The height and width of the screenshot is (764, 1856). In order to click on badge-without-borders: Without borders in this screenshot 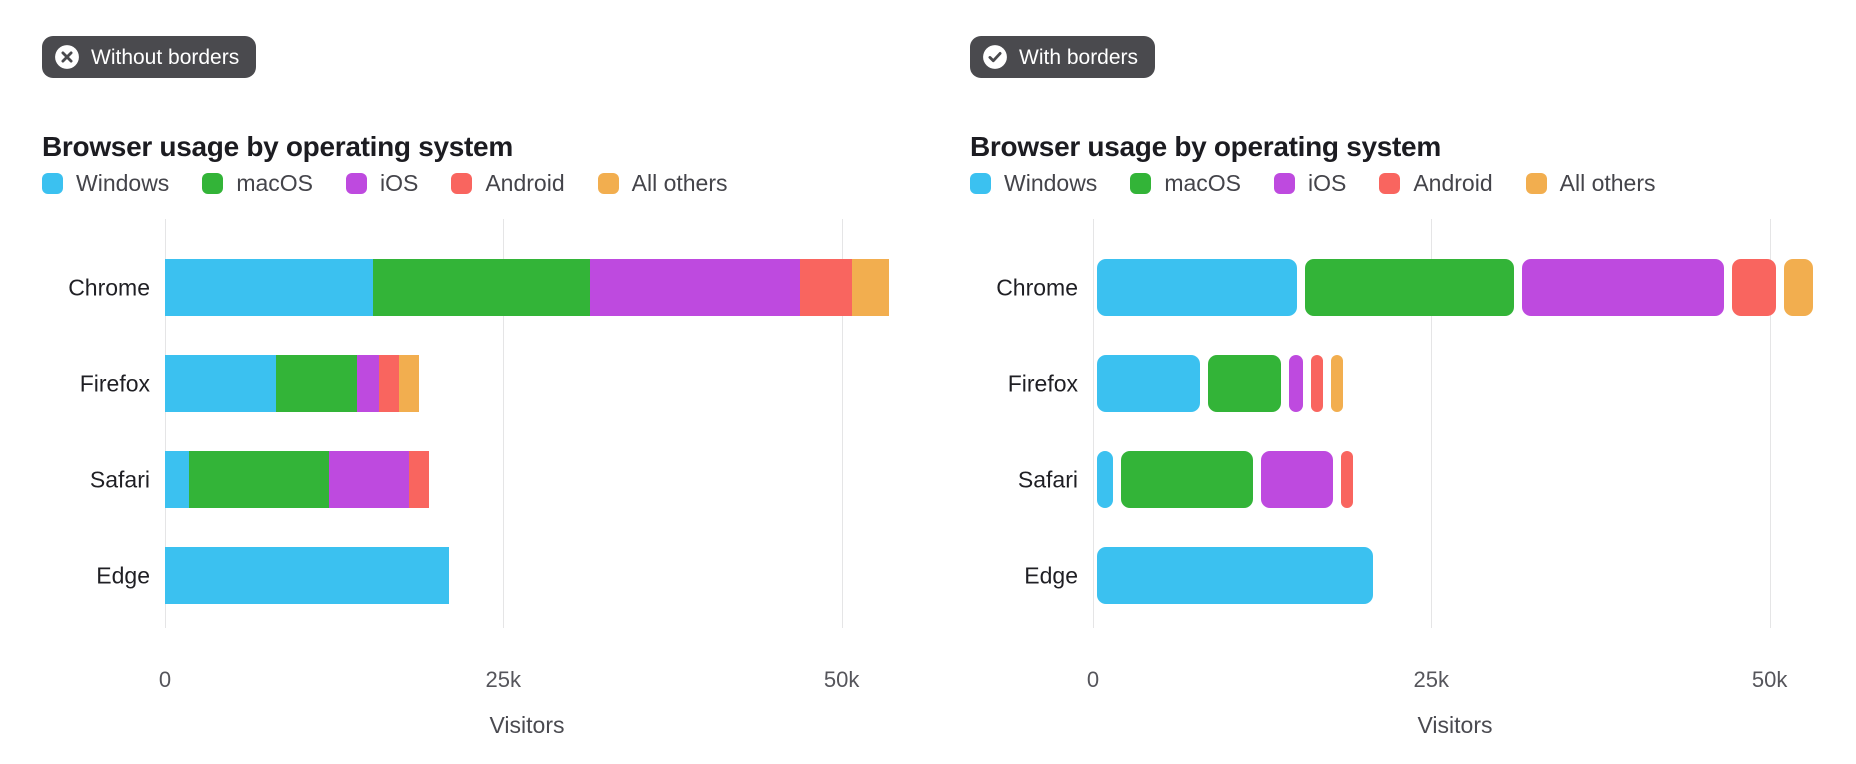, I will do `click(149, 57)`.